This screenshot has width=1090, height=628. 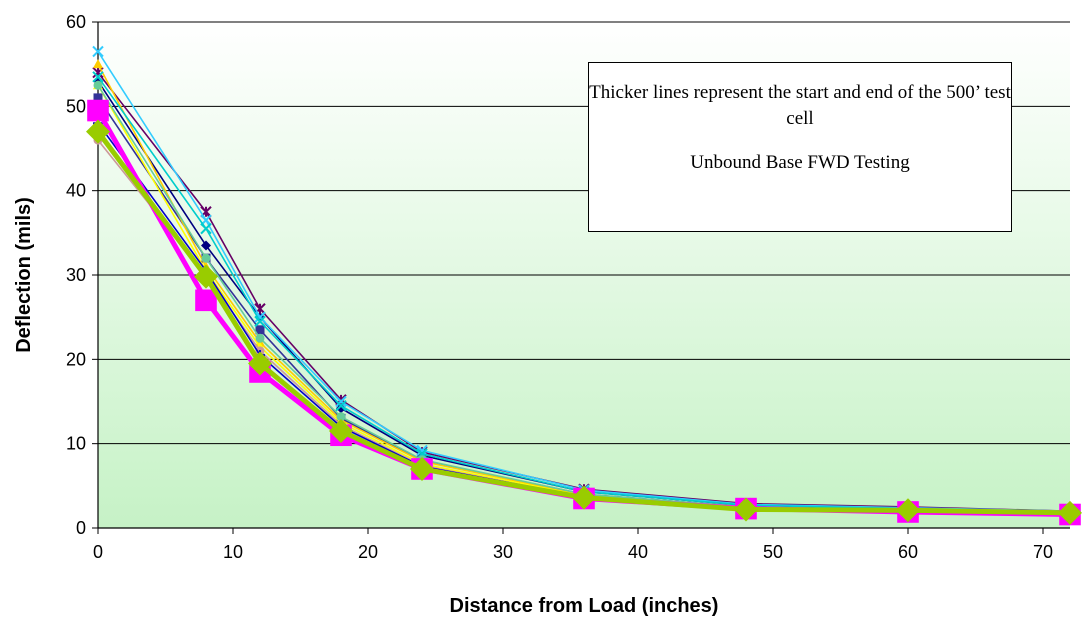 I want to click on x-tick-label: 60, so click(x=908, y=552).